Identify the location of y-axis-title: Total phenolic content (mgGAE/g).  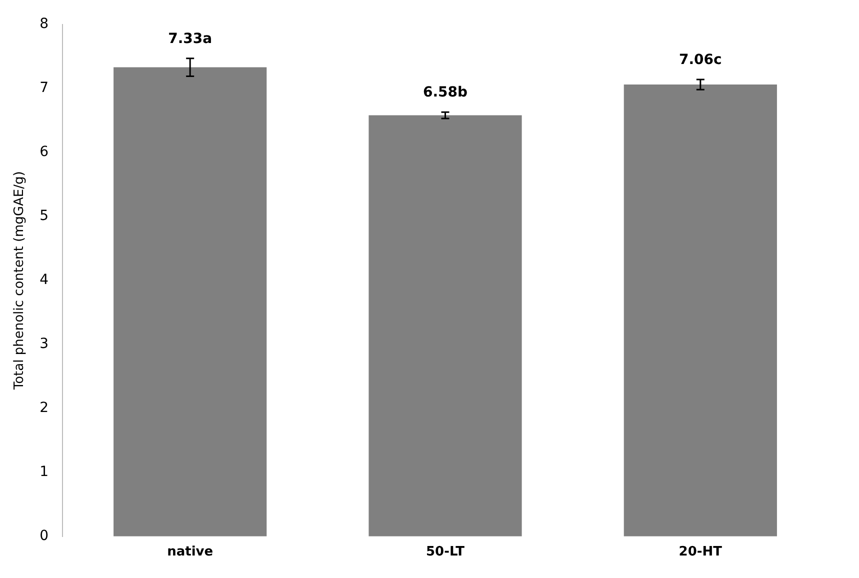
(20, 281).